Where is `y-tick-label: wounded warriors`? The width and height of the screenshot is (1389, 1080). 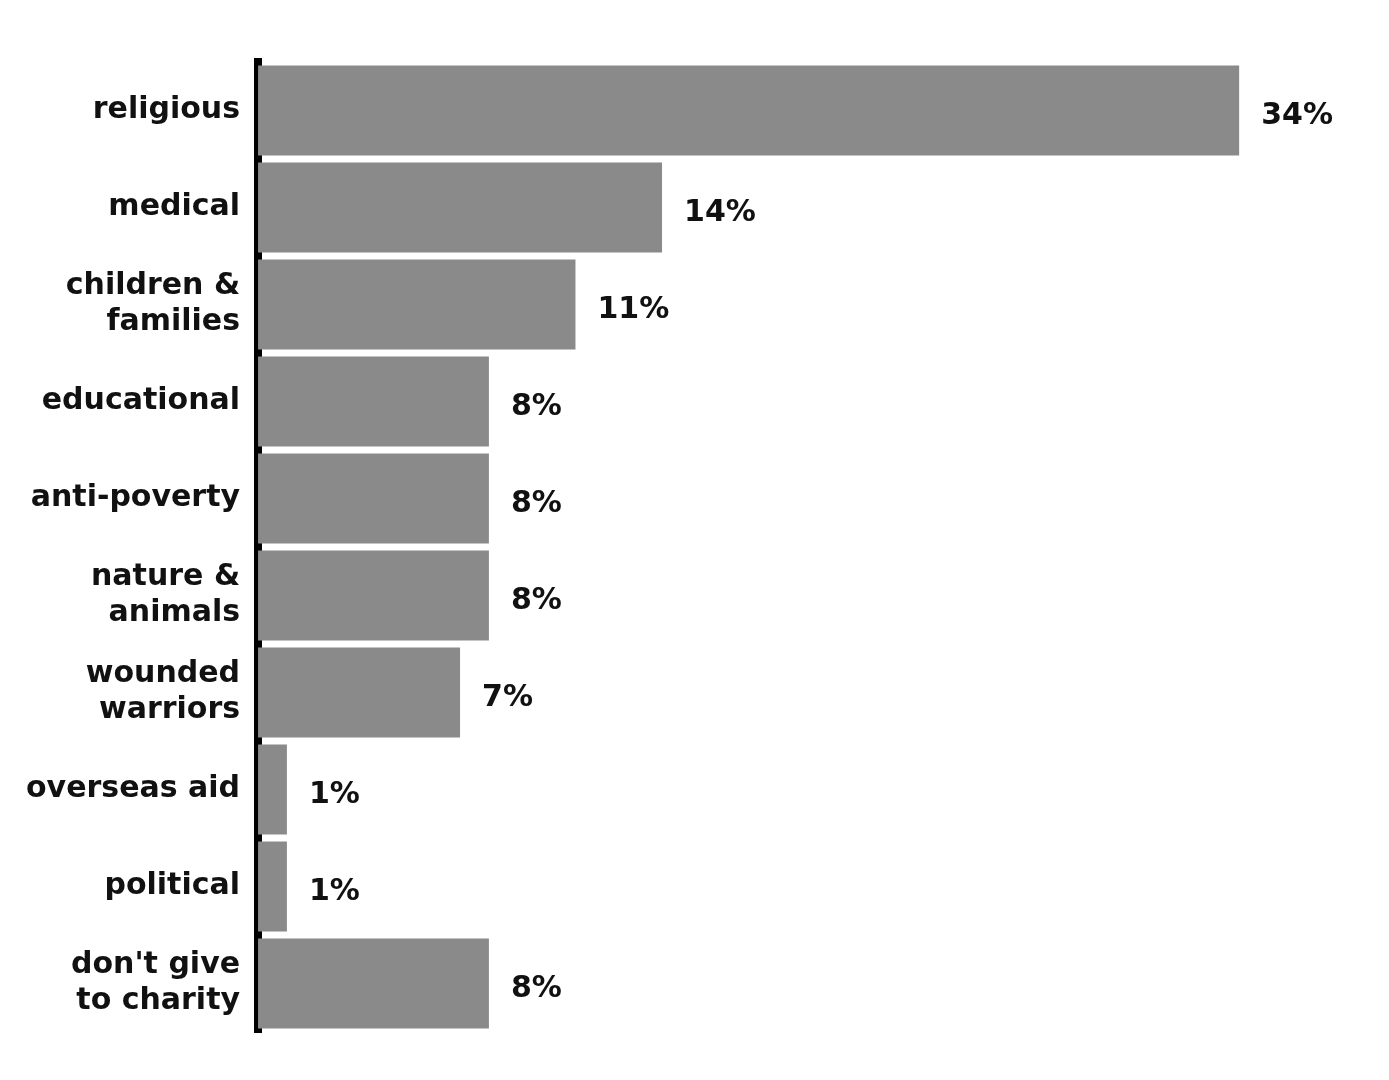
y-tick-label: wounded warriors is located at coordinates (163, 690).